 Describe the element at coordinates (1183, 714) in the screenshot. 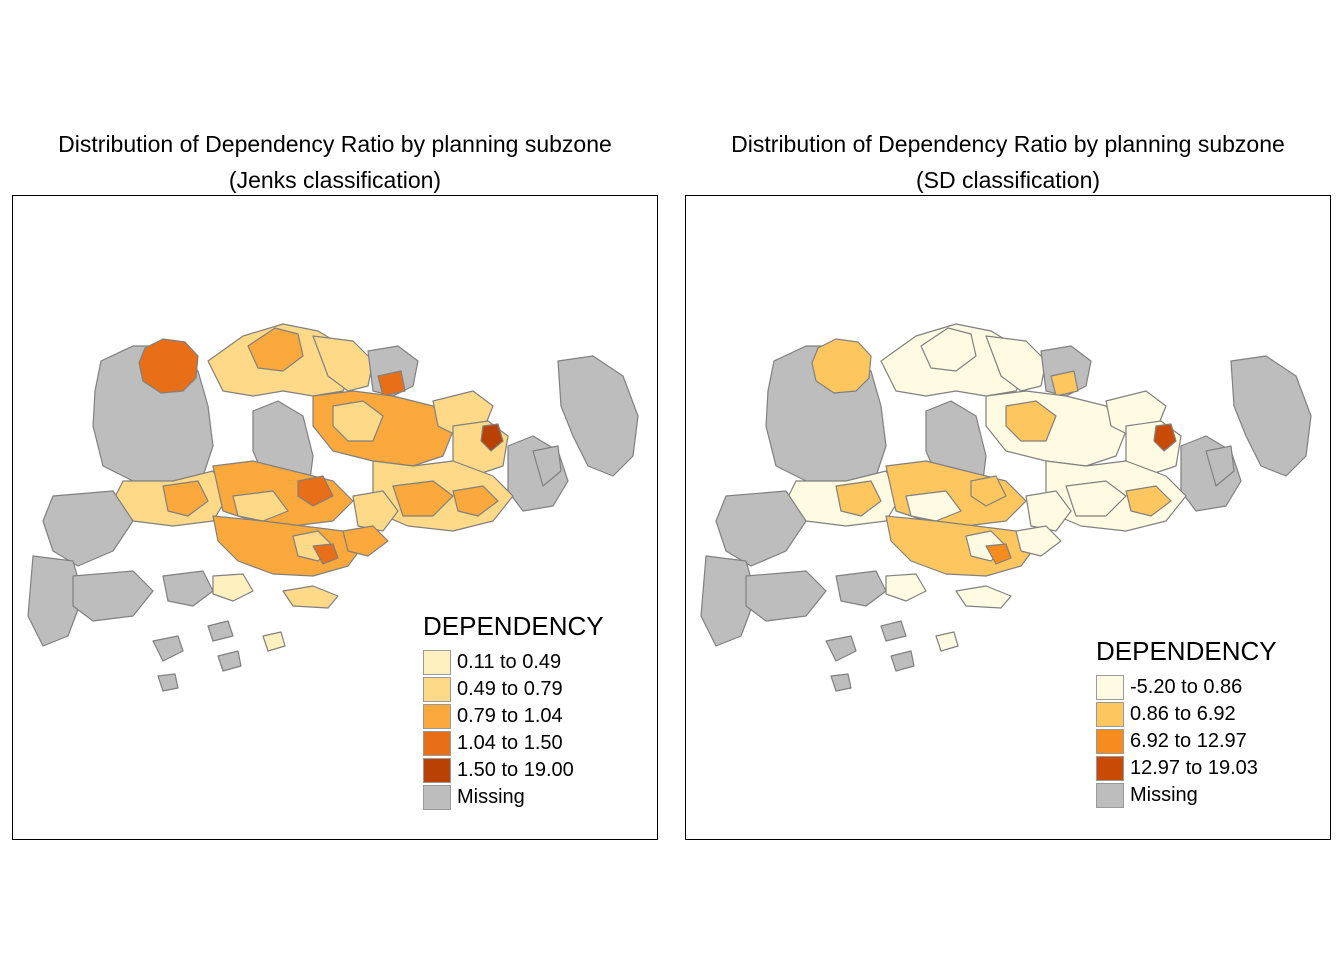

I see `legend-label: 0.86 to 6.92` at that location.